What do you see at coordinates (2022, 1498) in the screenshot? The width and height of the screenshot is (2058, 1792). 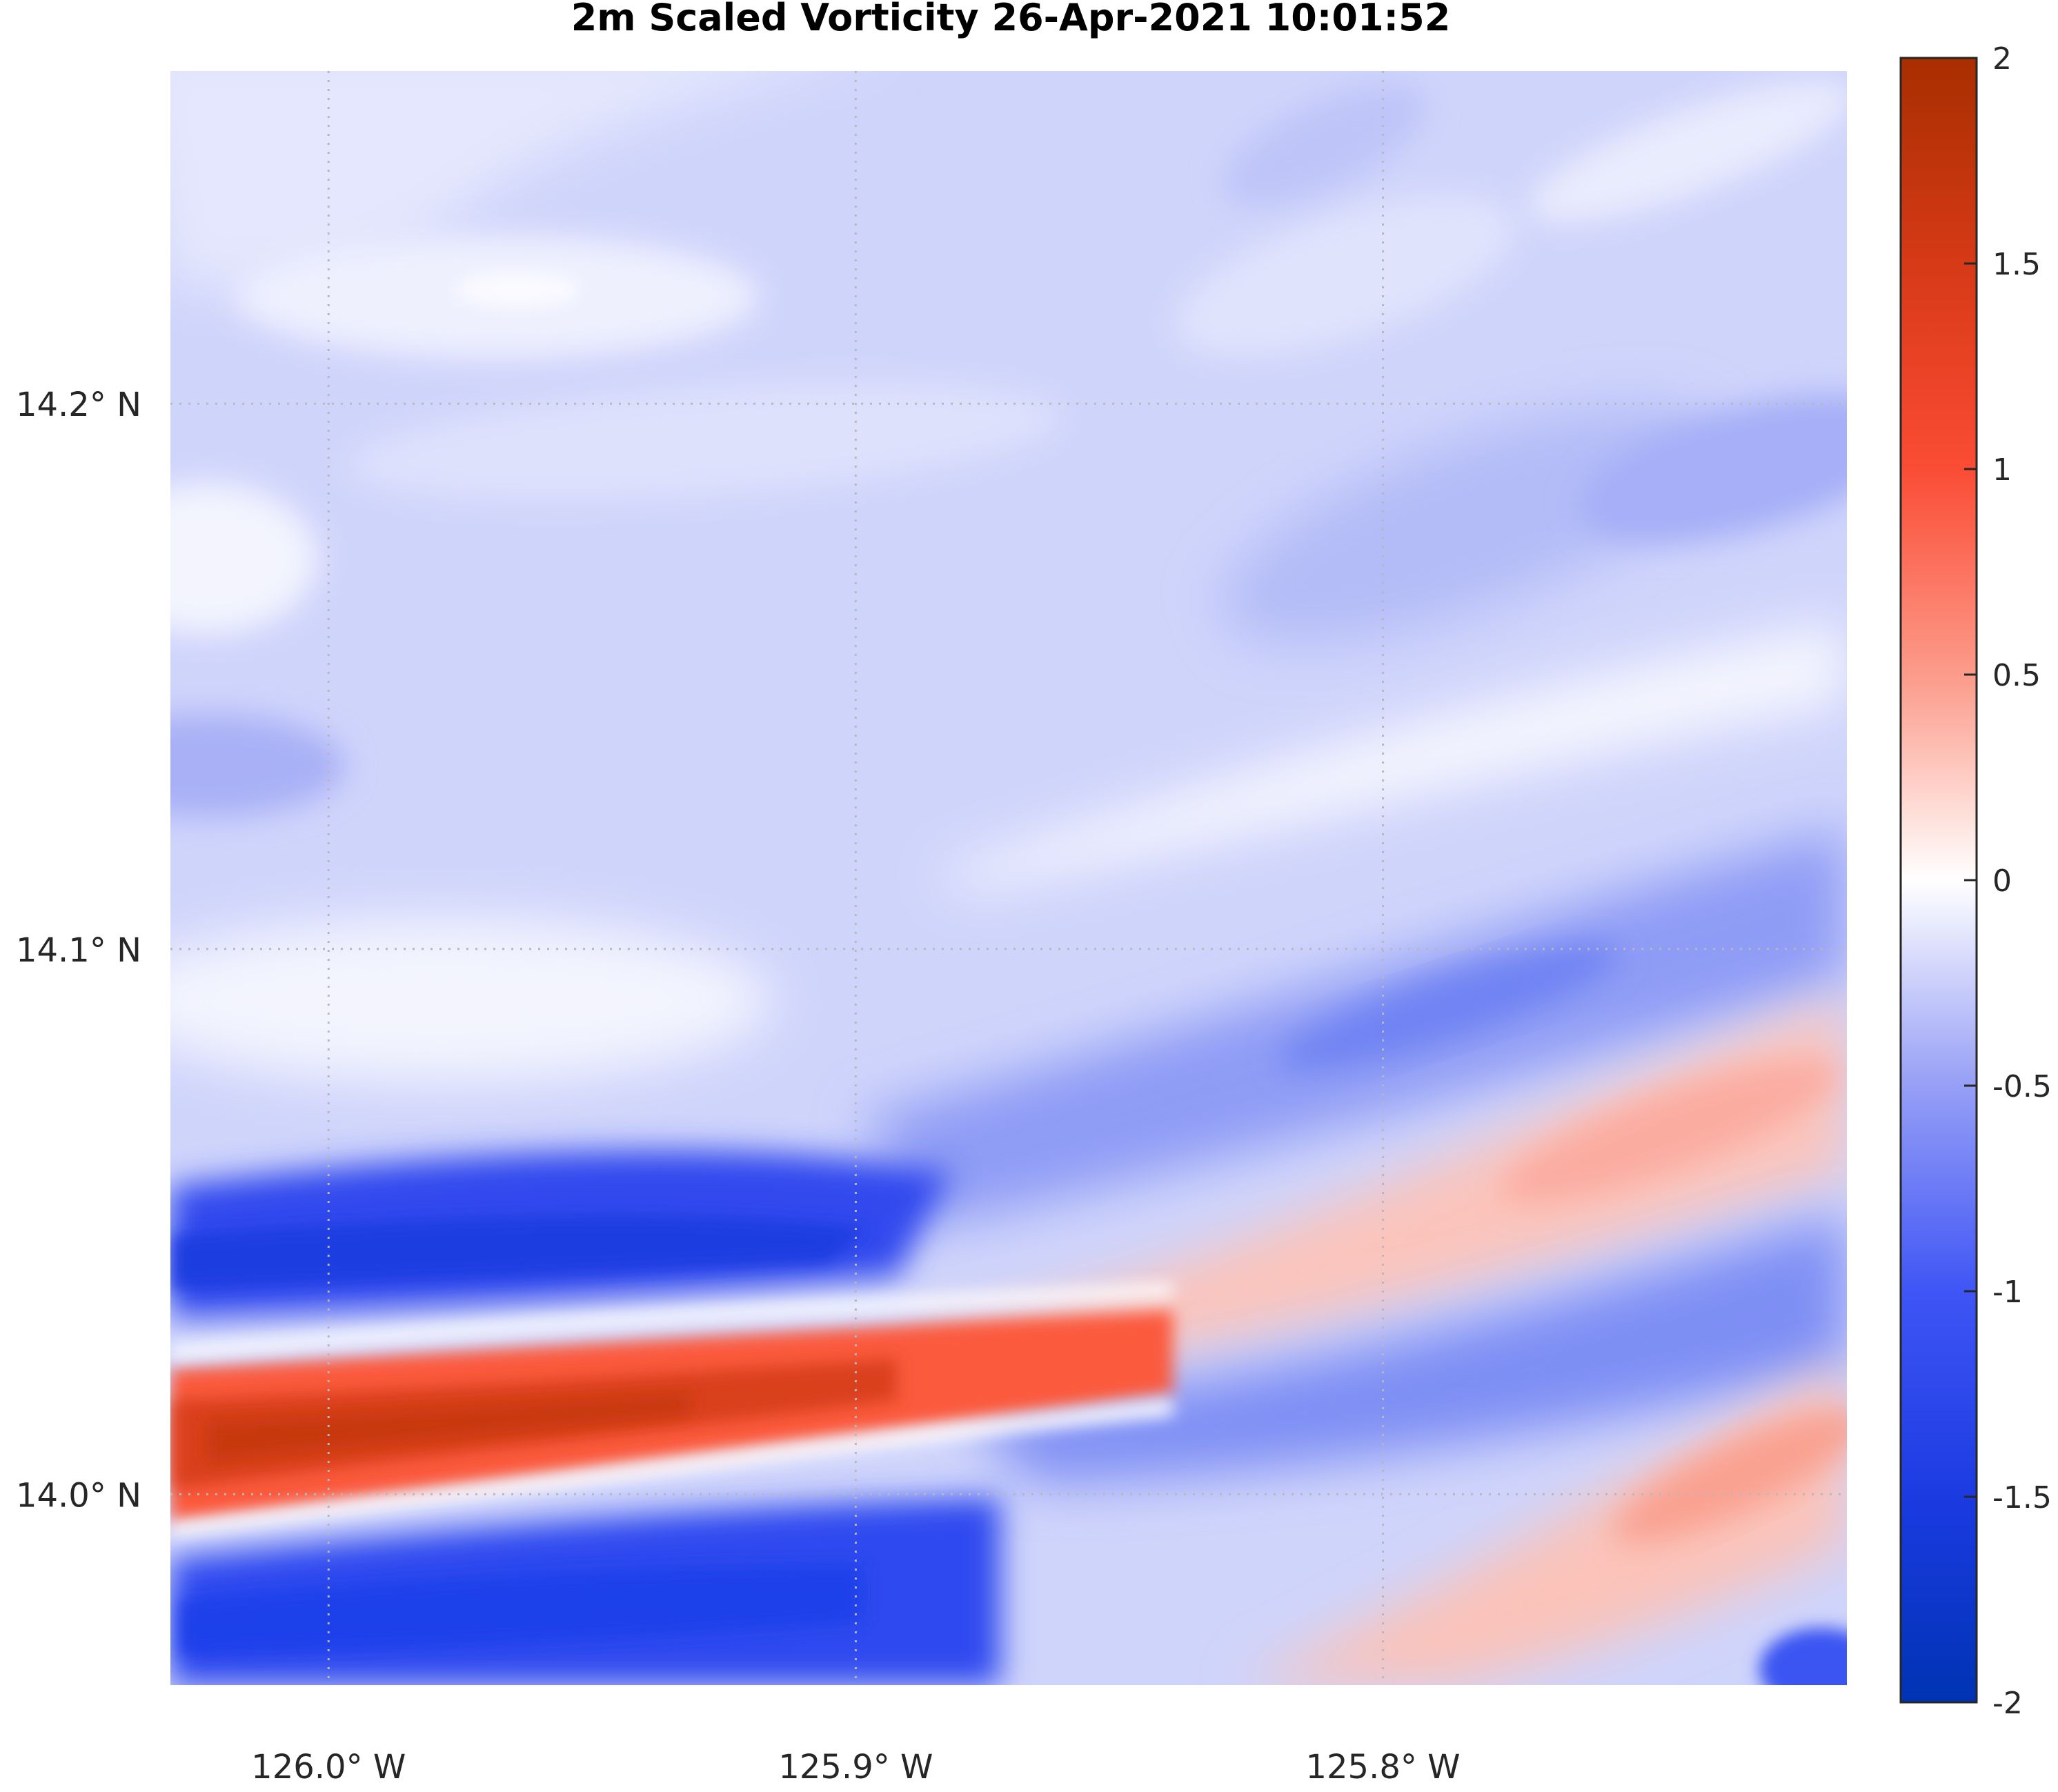 I see `colorbar-tick-label: -1.5` at bounding box center [2022, 1498].